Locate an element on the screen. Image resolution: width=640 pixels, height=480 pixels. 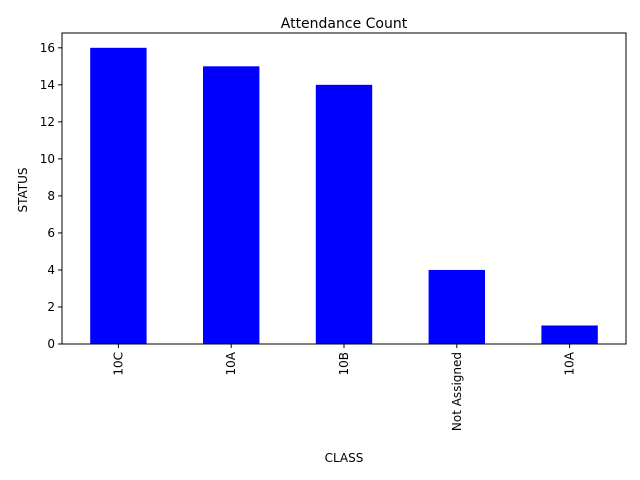
x-axis: 10C 10A 10B Not Assigned 10A is located at coordinates (344, 387).